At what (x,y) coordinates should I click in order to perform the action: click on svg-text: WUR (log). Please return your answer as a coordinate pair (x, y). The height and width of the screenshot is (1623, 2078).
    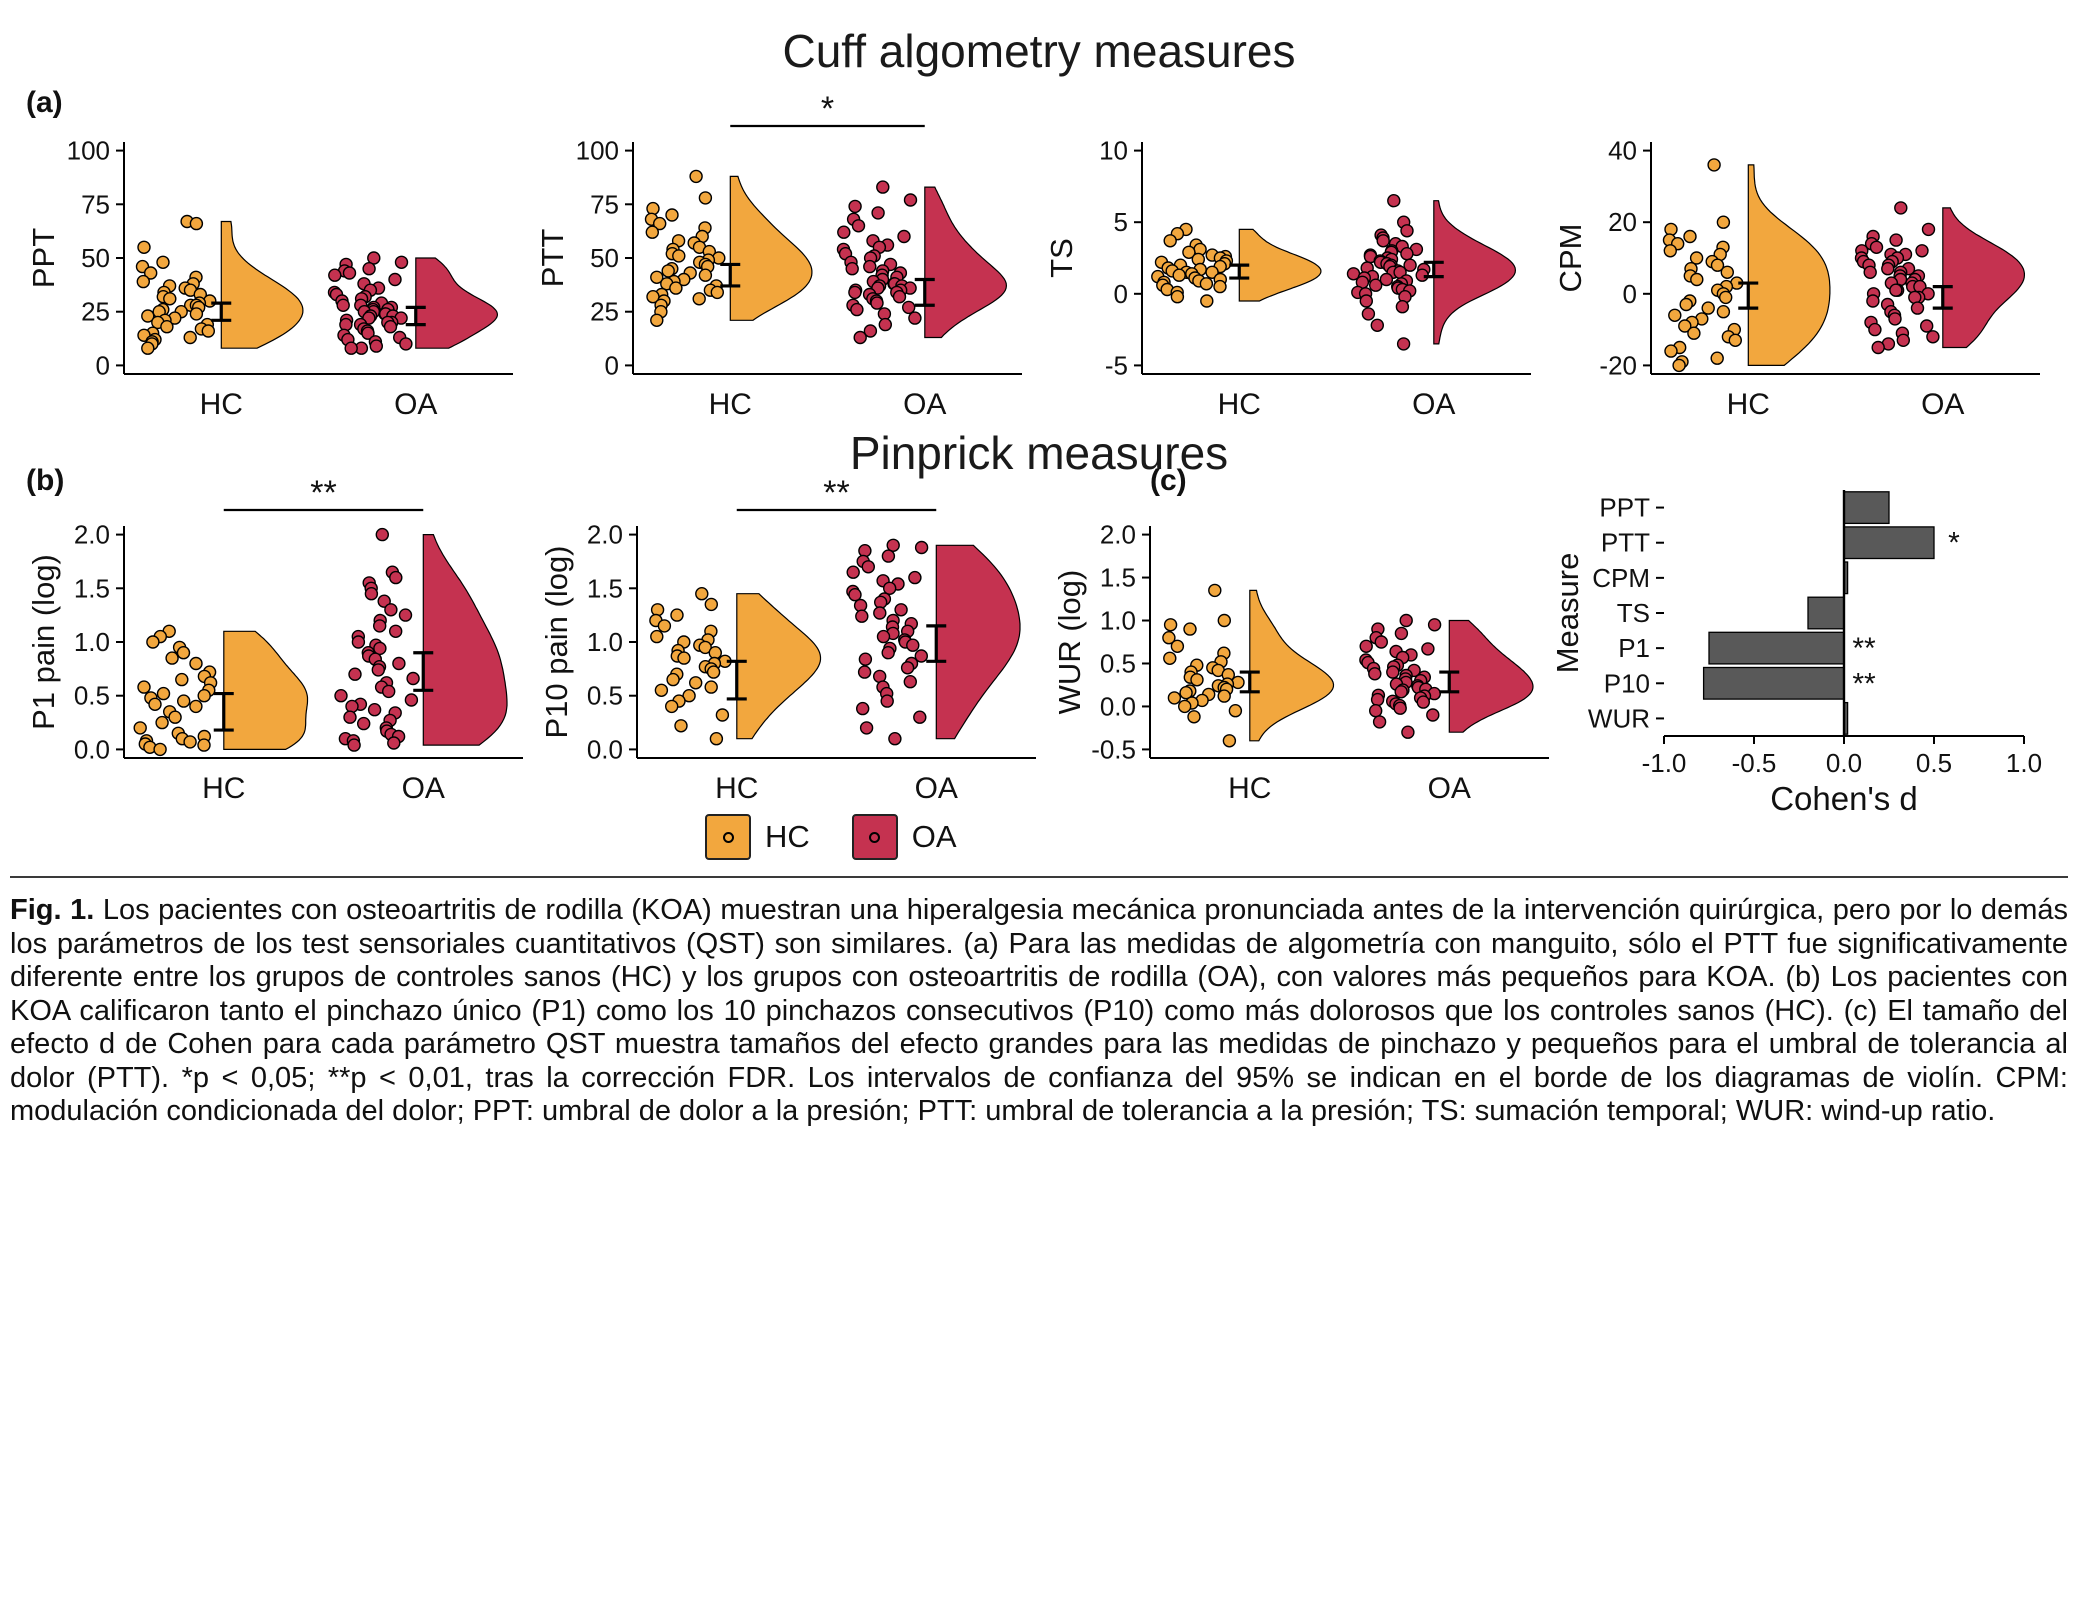
    Looking at the image, I should click on (1070, 642).